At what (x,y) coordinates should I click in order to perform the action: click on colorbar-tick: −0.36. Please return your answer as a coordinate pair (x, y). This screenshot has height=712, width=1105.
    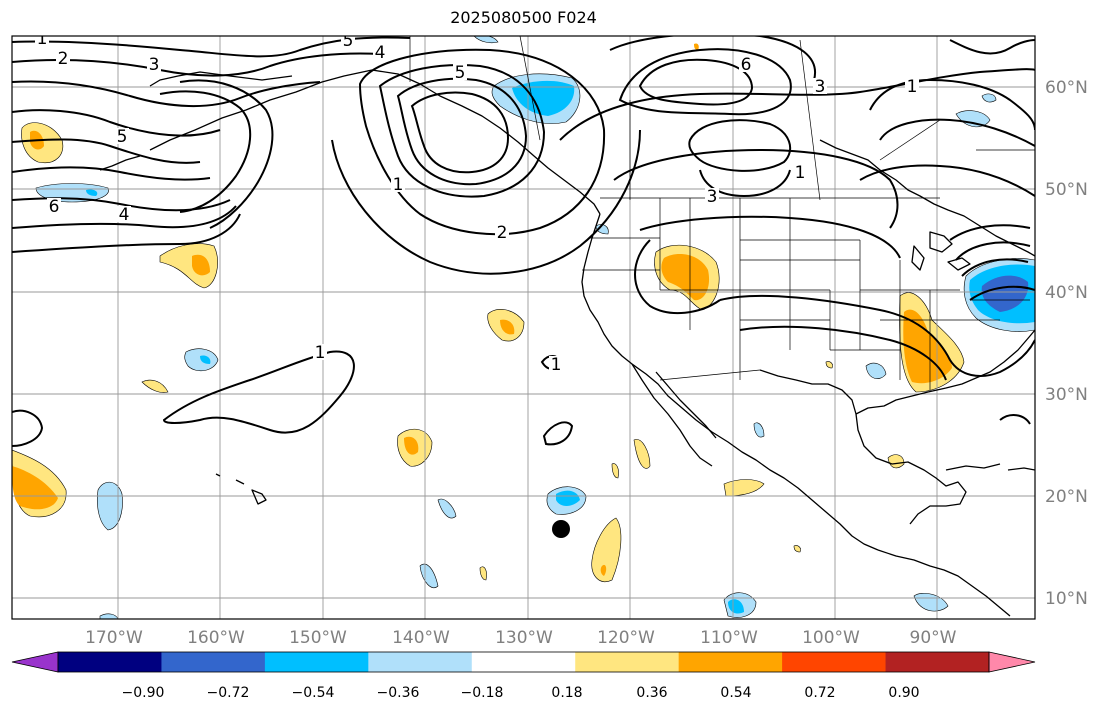
    Looking at the image, I should click on (398, 693).